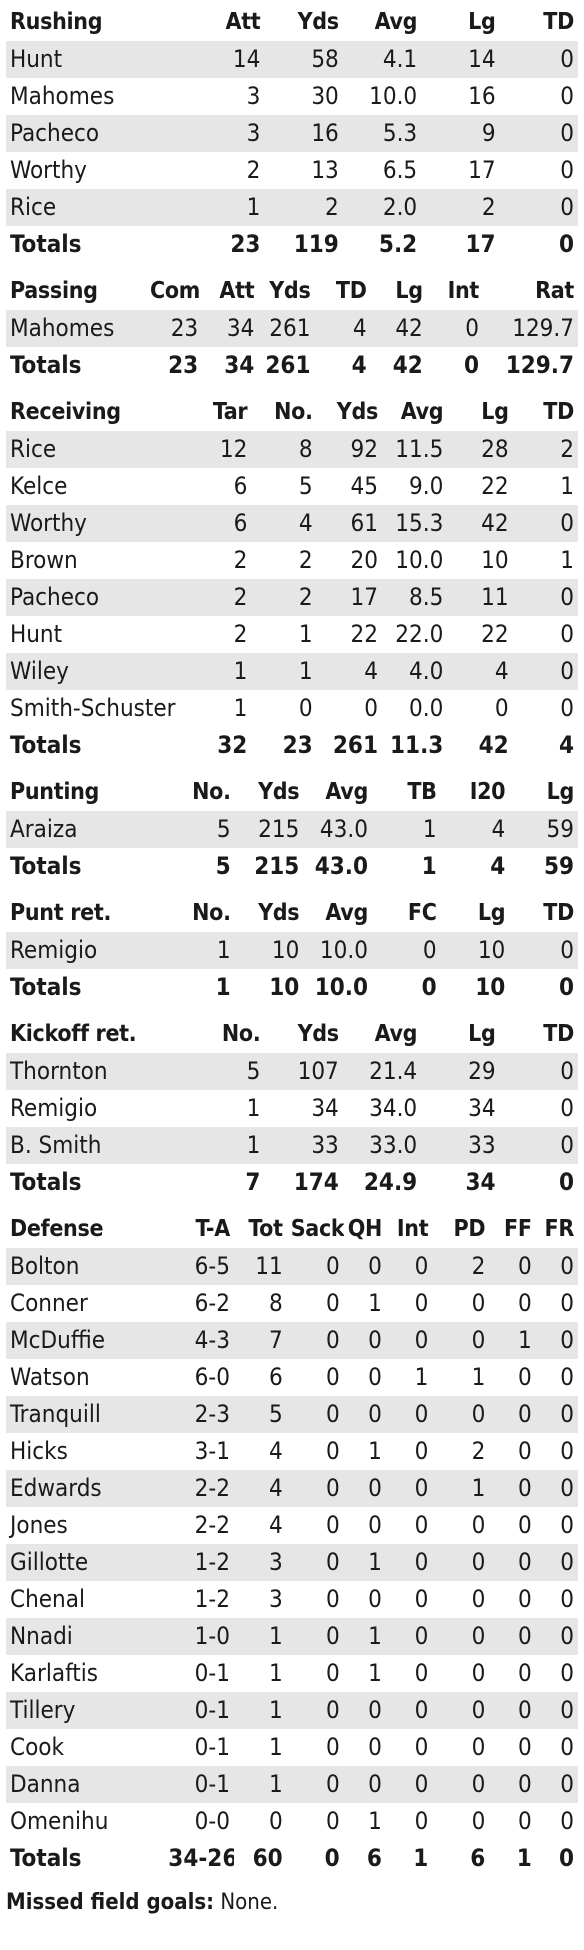 This screenshot has width=584, height=1950. I want to click on section-title: Passing, so click(54, 291).